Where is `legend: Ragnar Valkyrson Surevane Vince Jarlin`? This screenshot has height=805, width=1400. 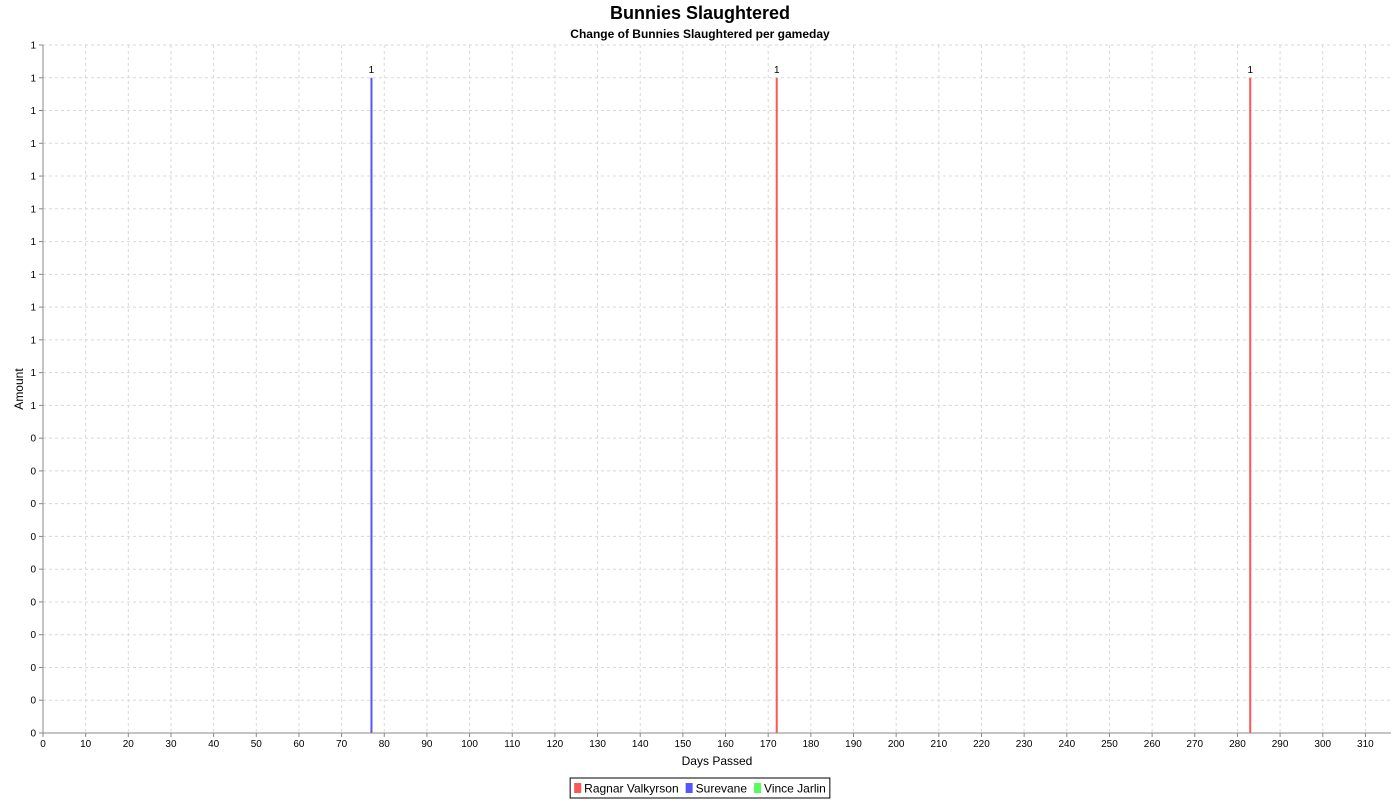
legend: Ragnar Valkyrson Surevane Vince Jarlin is located at coordinates (700, 788).